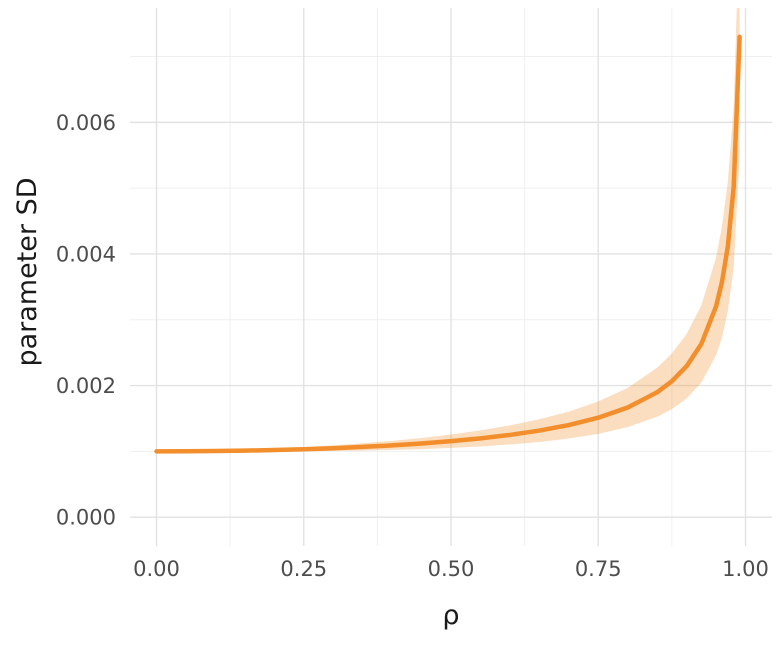 Image resolution: width=780 pixels, height=660 pixels. I want to click on x-tick-label: 1.00, so click(745, 569).